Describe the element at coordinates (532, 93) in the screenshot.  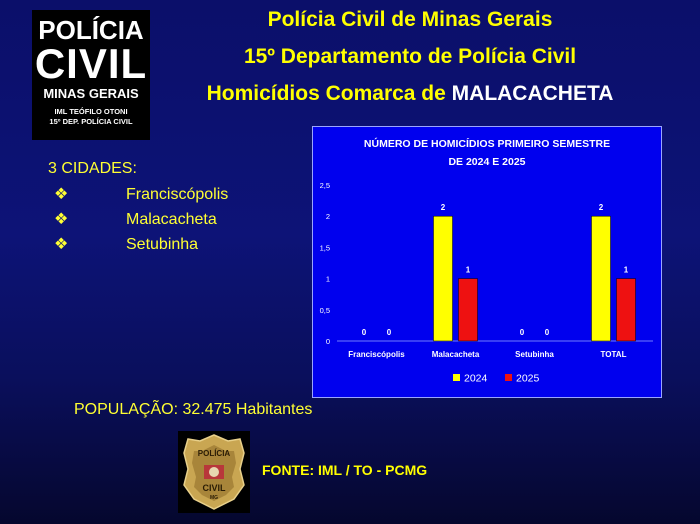
I see `header-city: MALACACHETA` at that location.